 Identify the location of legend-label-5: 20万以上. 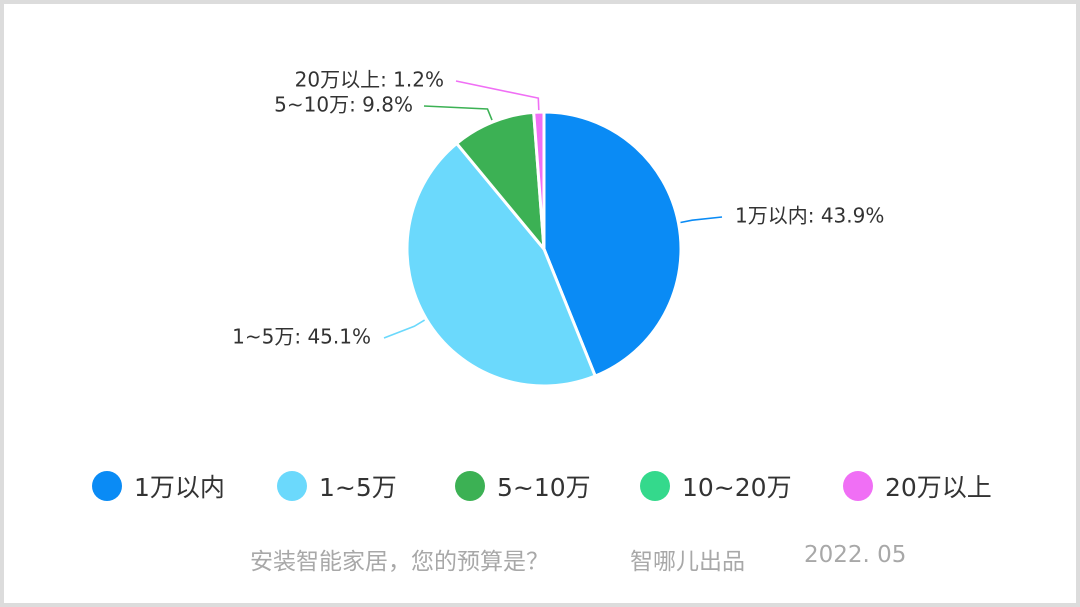
(938, 487).